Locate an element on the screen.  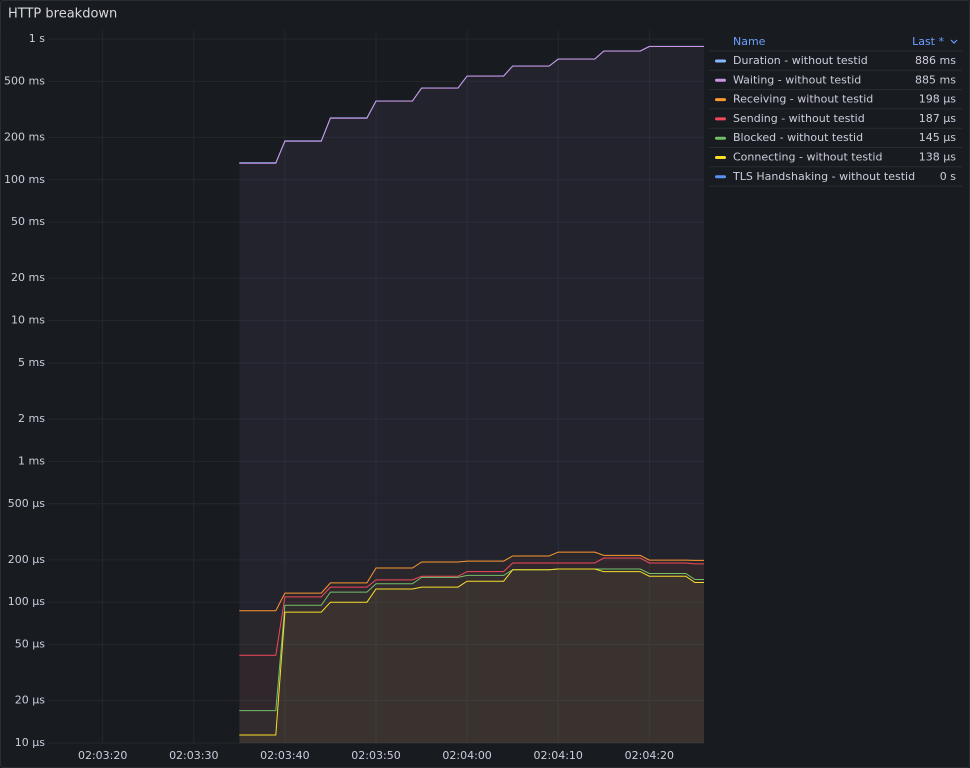
legend-header-name: Name is located at coordinates (749, 41).